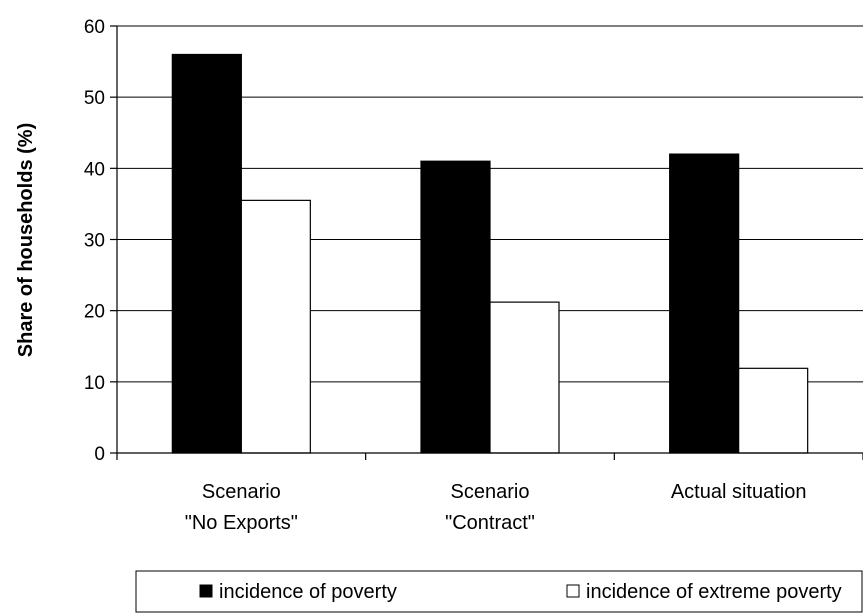  What do you see at coordinates (94, 98) in the screenshot?
I see `y-tick-label: 50` at bounding box center [94, 98].